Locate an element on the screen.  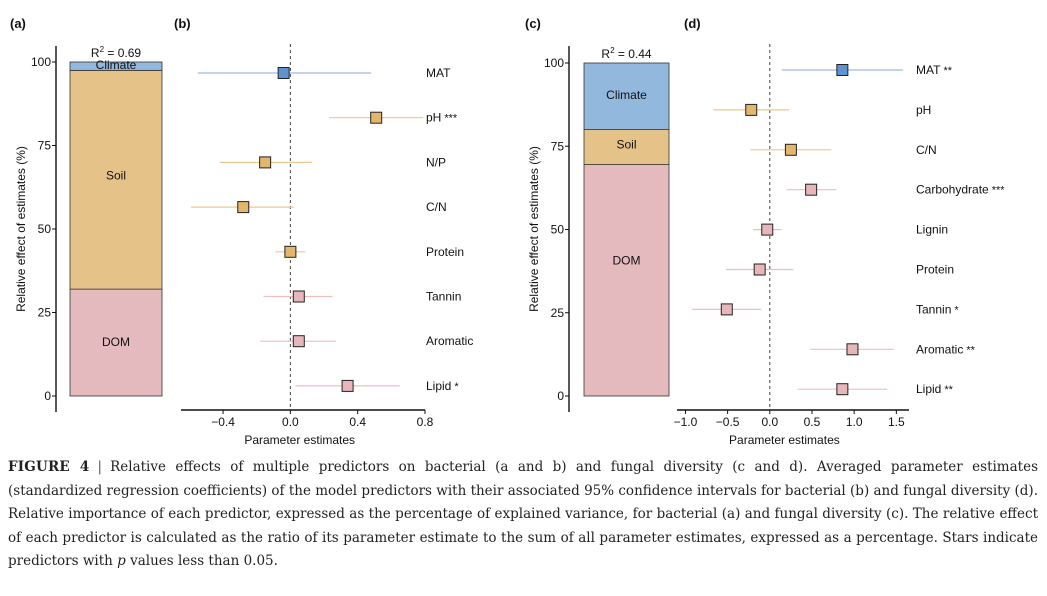
predictor-label-np: N/P is located at coordinates (436, 162).